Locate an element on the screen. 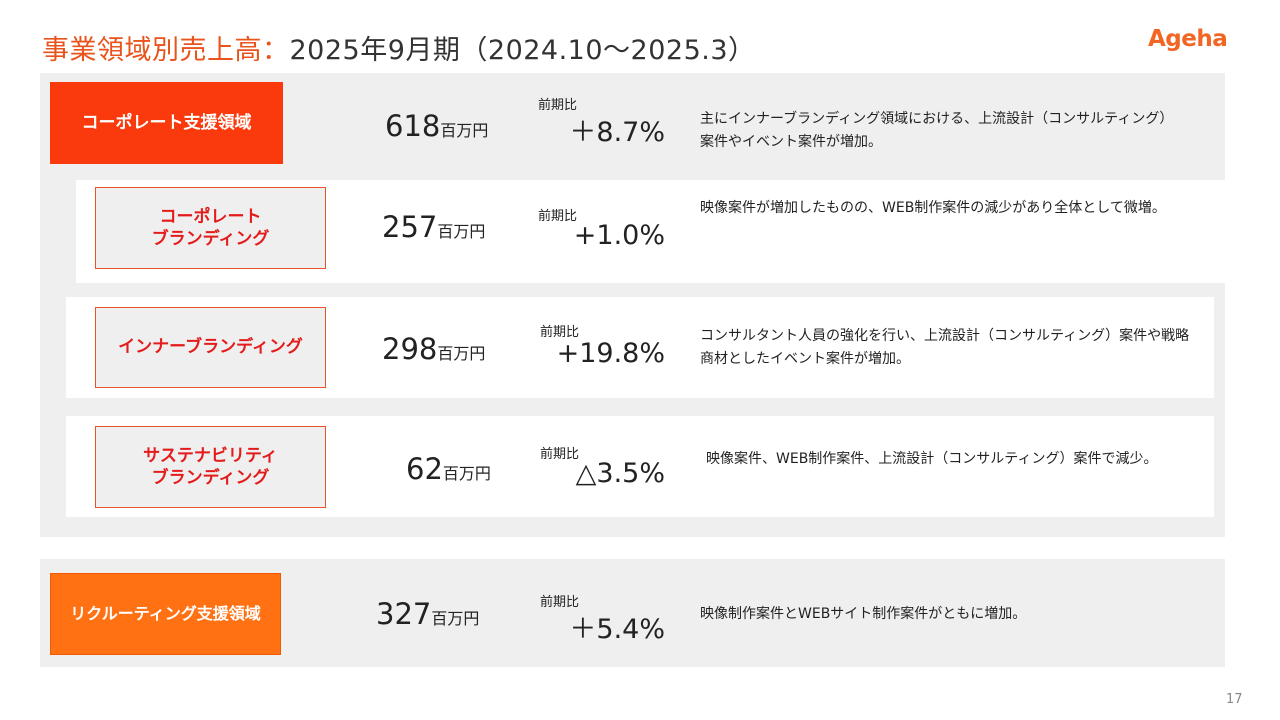 The image size is (1280, 720). title-period: 2025年9月期（2024.10～2025.3） is located at coordinates (522, 50).